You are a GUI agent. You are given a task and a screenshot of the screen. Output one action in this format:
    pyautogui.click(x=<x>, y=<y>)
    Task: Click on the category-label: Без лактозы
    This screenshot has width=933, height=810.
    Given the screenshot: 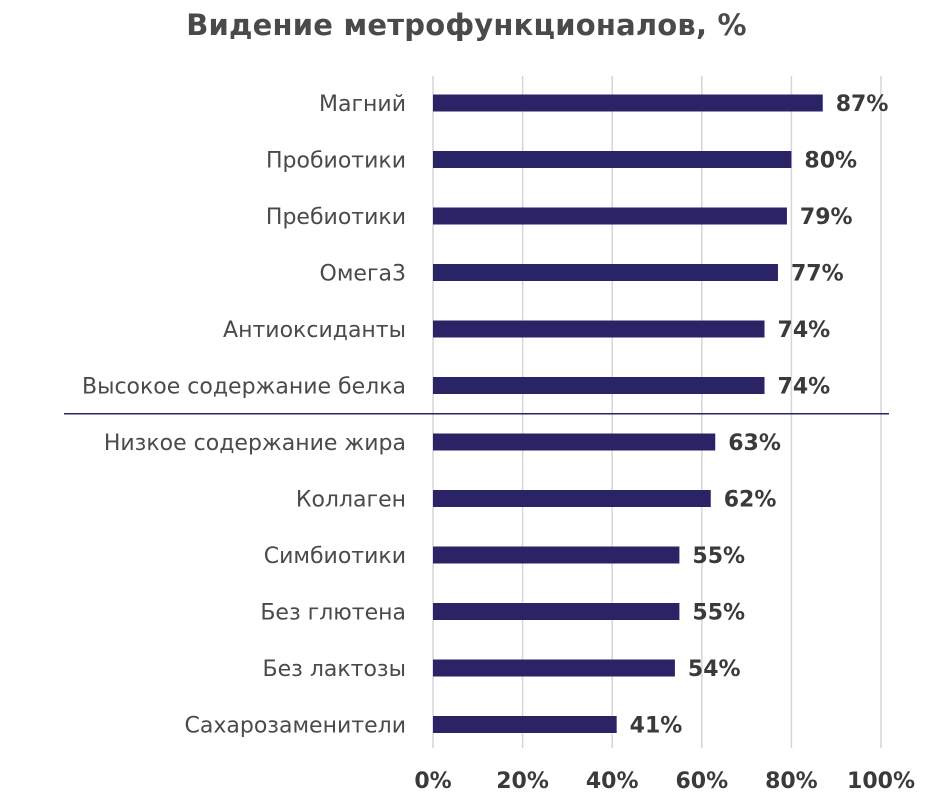 What is the action you would take?
    pyautogui.click(x=335, y=669)
    